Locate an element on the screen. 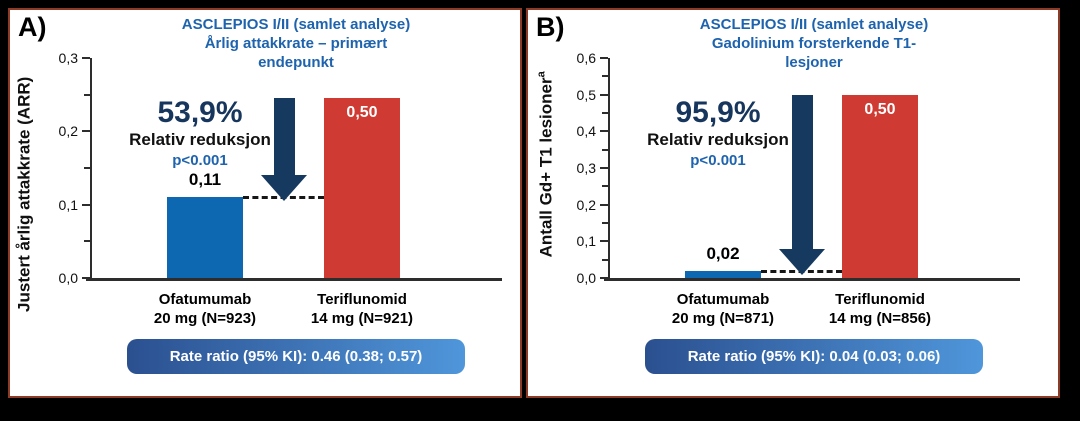 The width and height of the screenshot is (1080, 421). chart-a-title-line2: Årlig attakkrate – primært is located at coordinates (296, 43).